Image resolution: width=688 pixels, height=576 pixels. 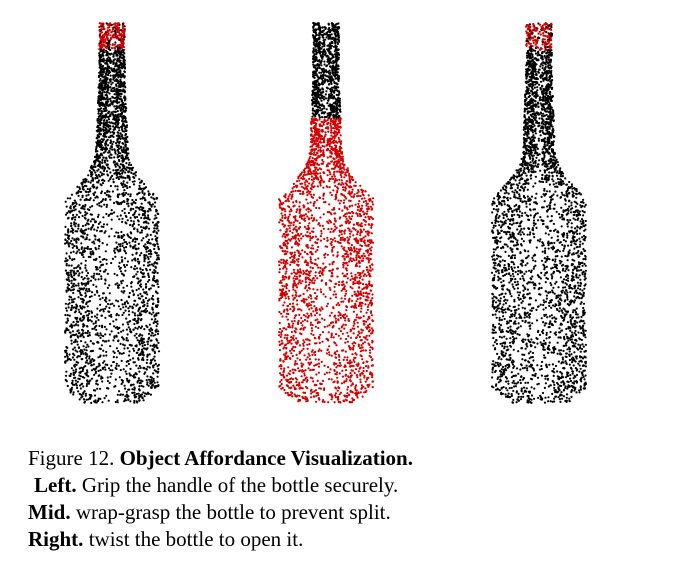 I want to click on caption-mid-label: Mid., so click(x=49, y=512).